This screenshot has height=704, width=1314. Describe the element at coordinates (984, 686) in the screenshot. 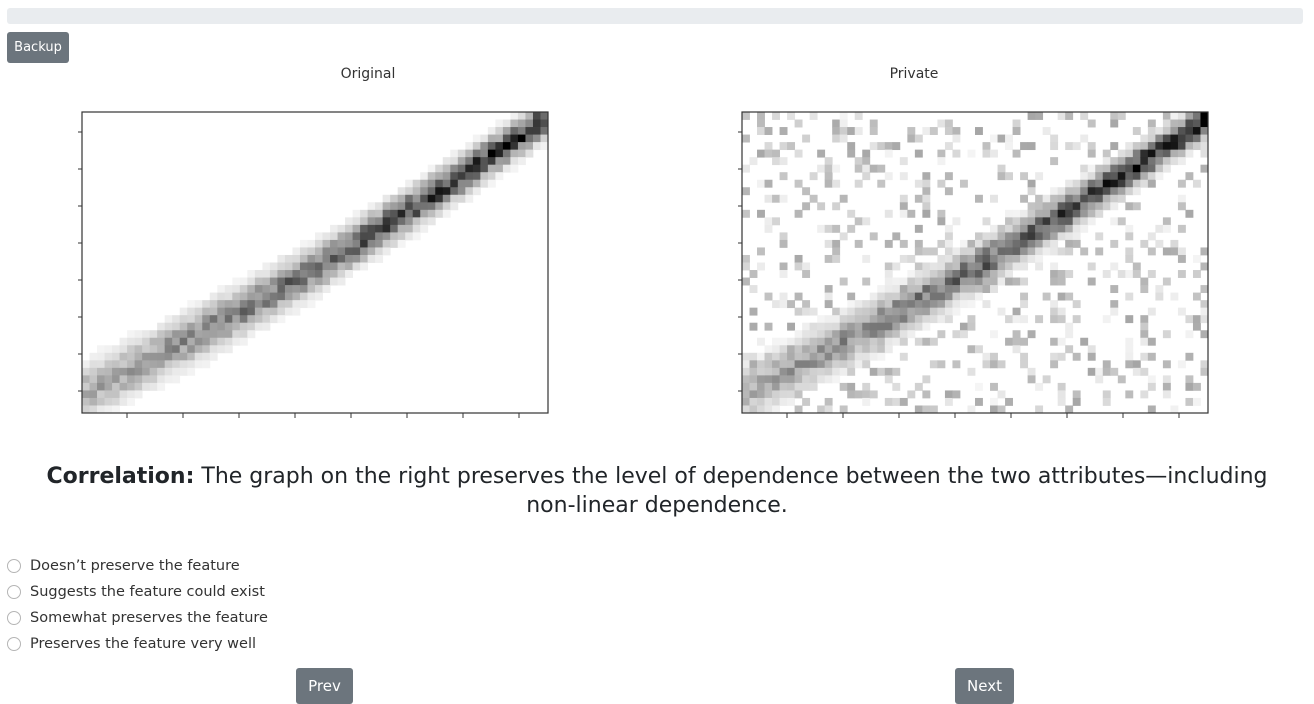

I see `next-button: Next` at that location.